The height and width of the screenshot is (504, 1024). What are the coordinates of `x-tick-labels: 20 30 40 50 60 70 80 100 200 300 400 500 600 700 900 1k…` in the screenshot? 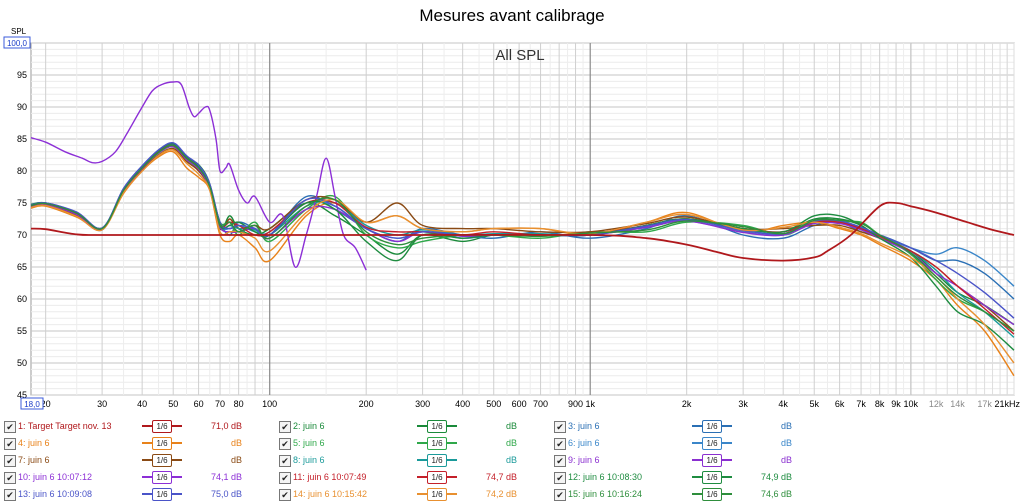 It's located at (531, 404).